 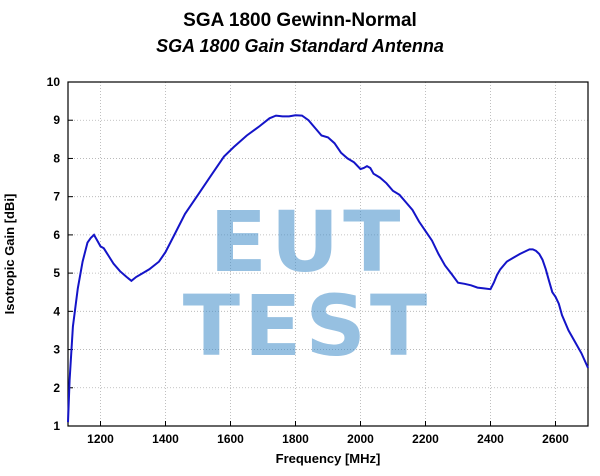 What do you see at coordinates (56, 311) in the screenshot?
I see `y-tick-label: 4` at bounding box center [56, 311].